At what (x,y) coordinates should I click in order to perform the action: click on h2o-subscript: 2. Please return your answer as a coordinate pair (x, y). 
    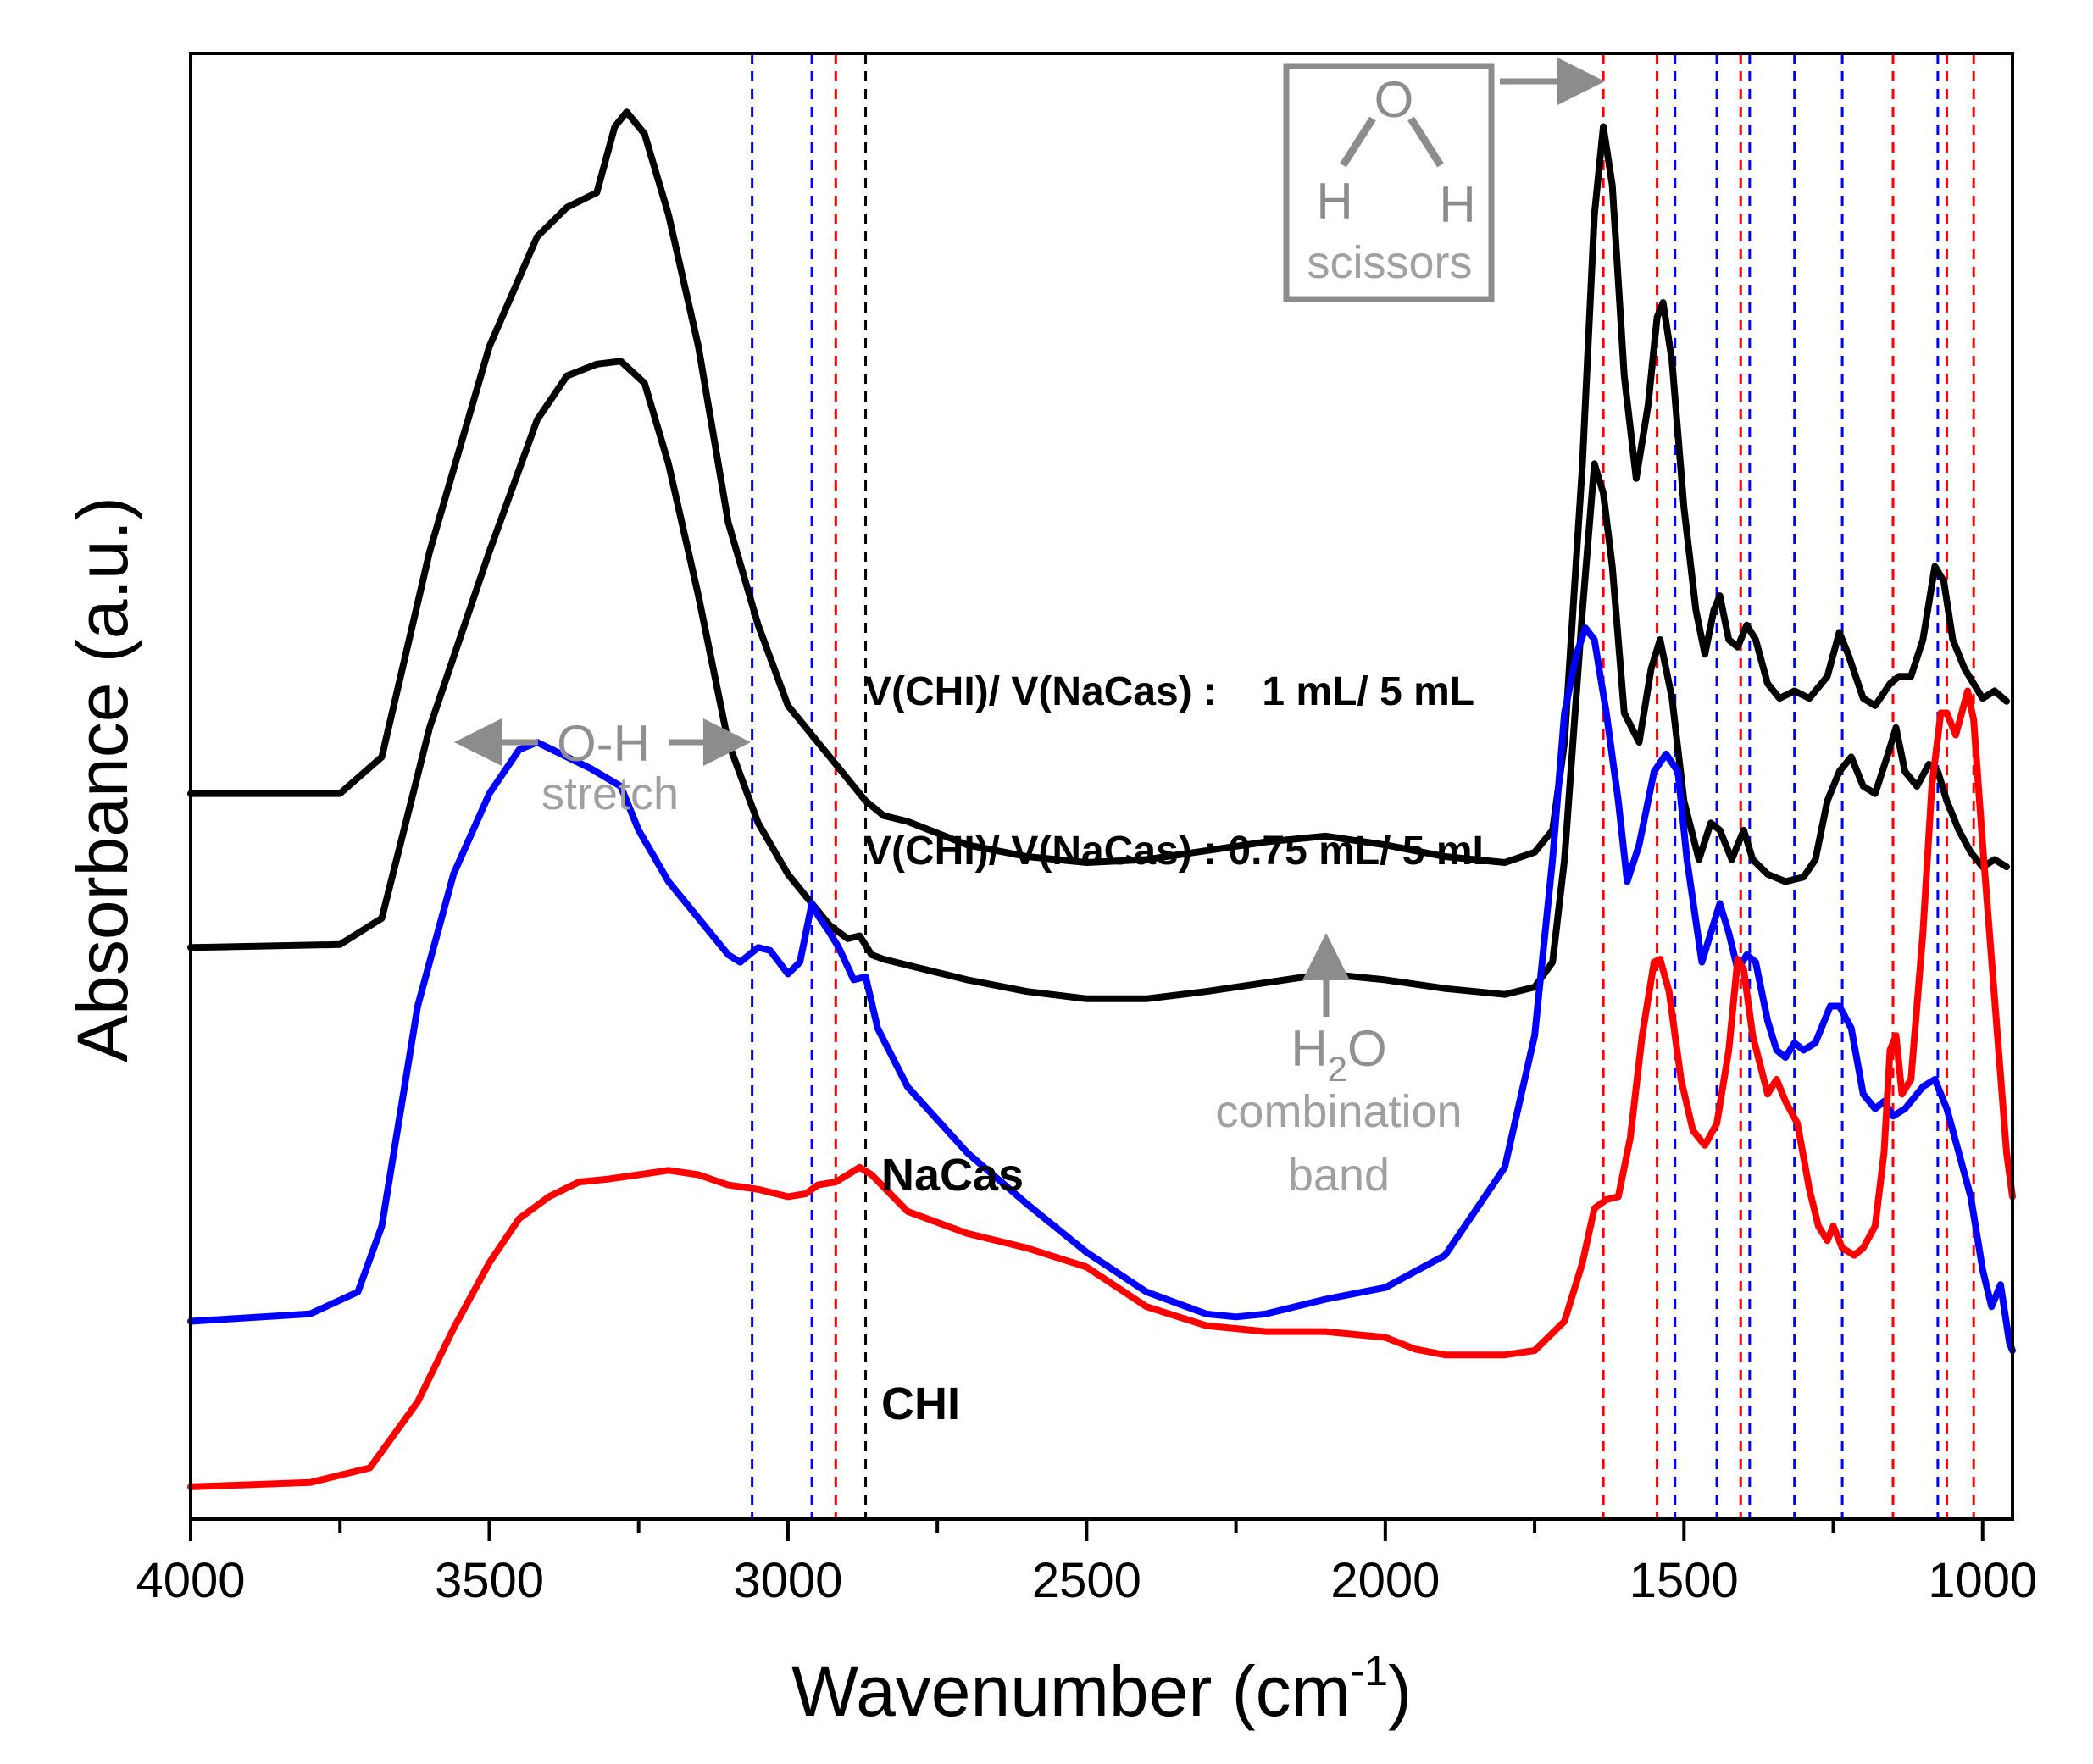
    Looking at the image, I should click on (1337, 1069).